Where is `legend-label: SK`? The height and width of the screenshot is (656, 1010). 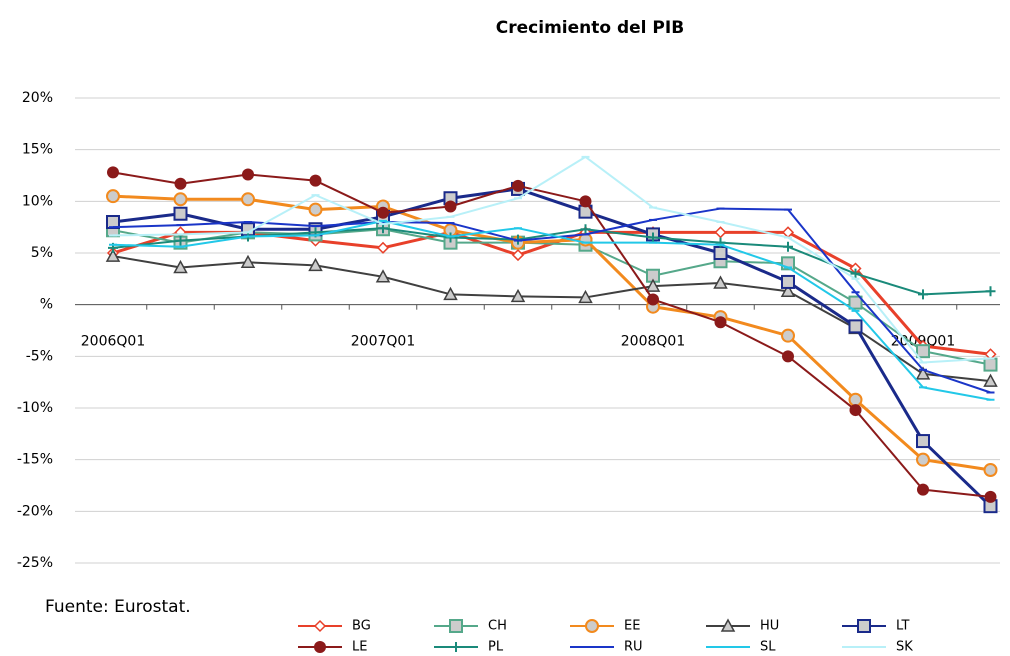
legend-label: SK is located at coordinates (904, 647).